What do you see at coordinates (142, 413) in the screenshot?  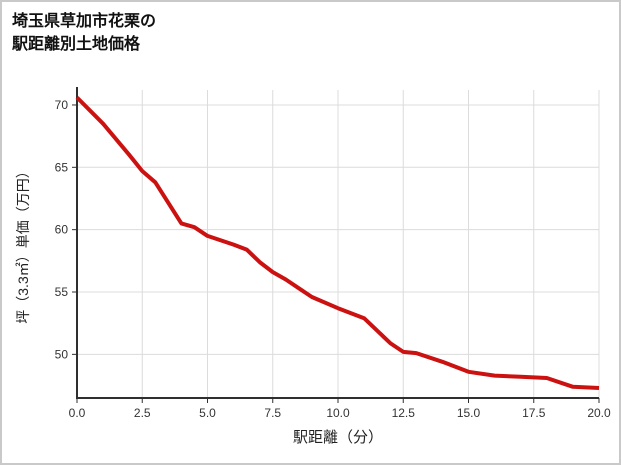 I see `x-tick-label: 2.5` at bounding box center [142, 413].